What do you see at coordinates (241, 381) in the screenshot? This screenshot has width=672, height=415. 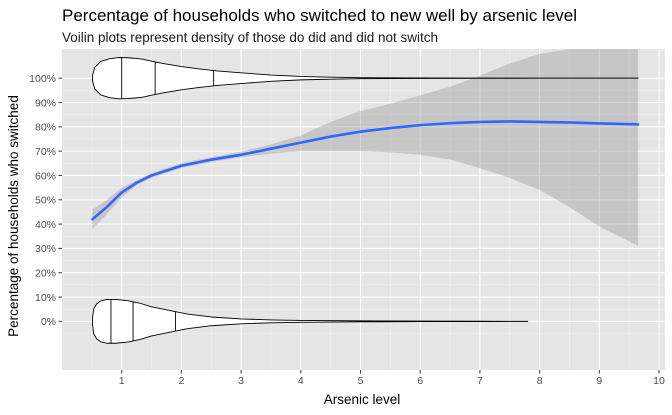 I see `x-tick-label: 3` at bounding box center [241, 381].